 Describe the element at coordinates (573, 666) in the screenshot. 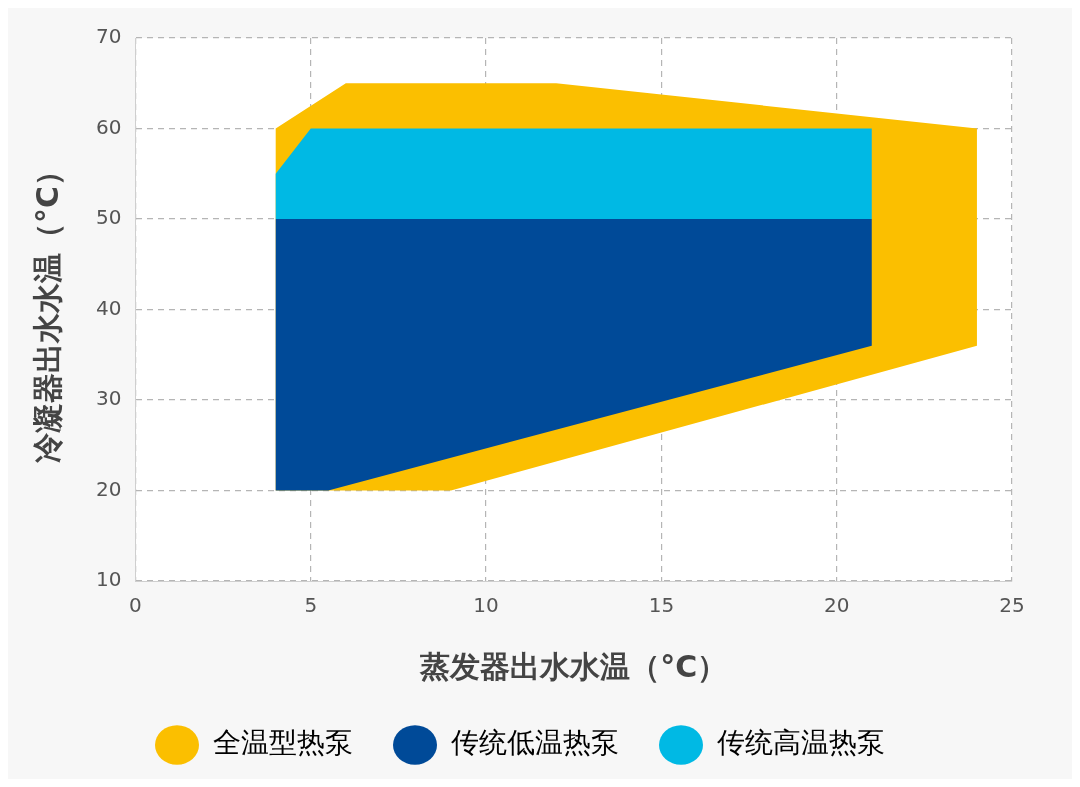

I see `x-axis-title: 蒸发器出水水温（°C）` at that location.